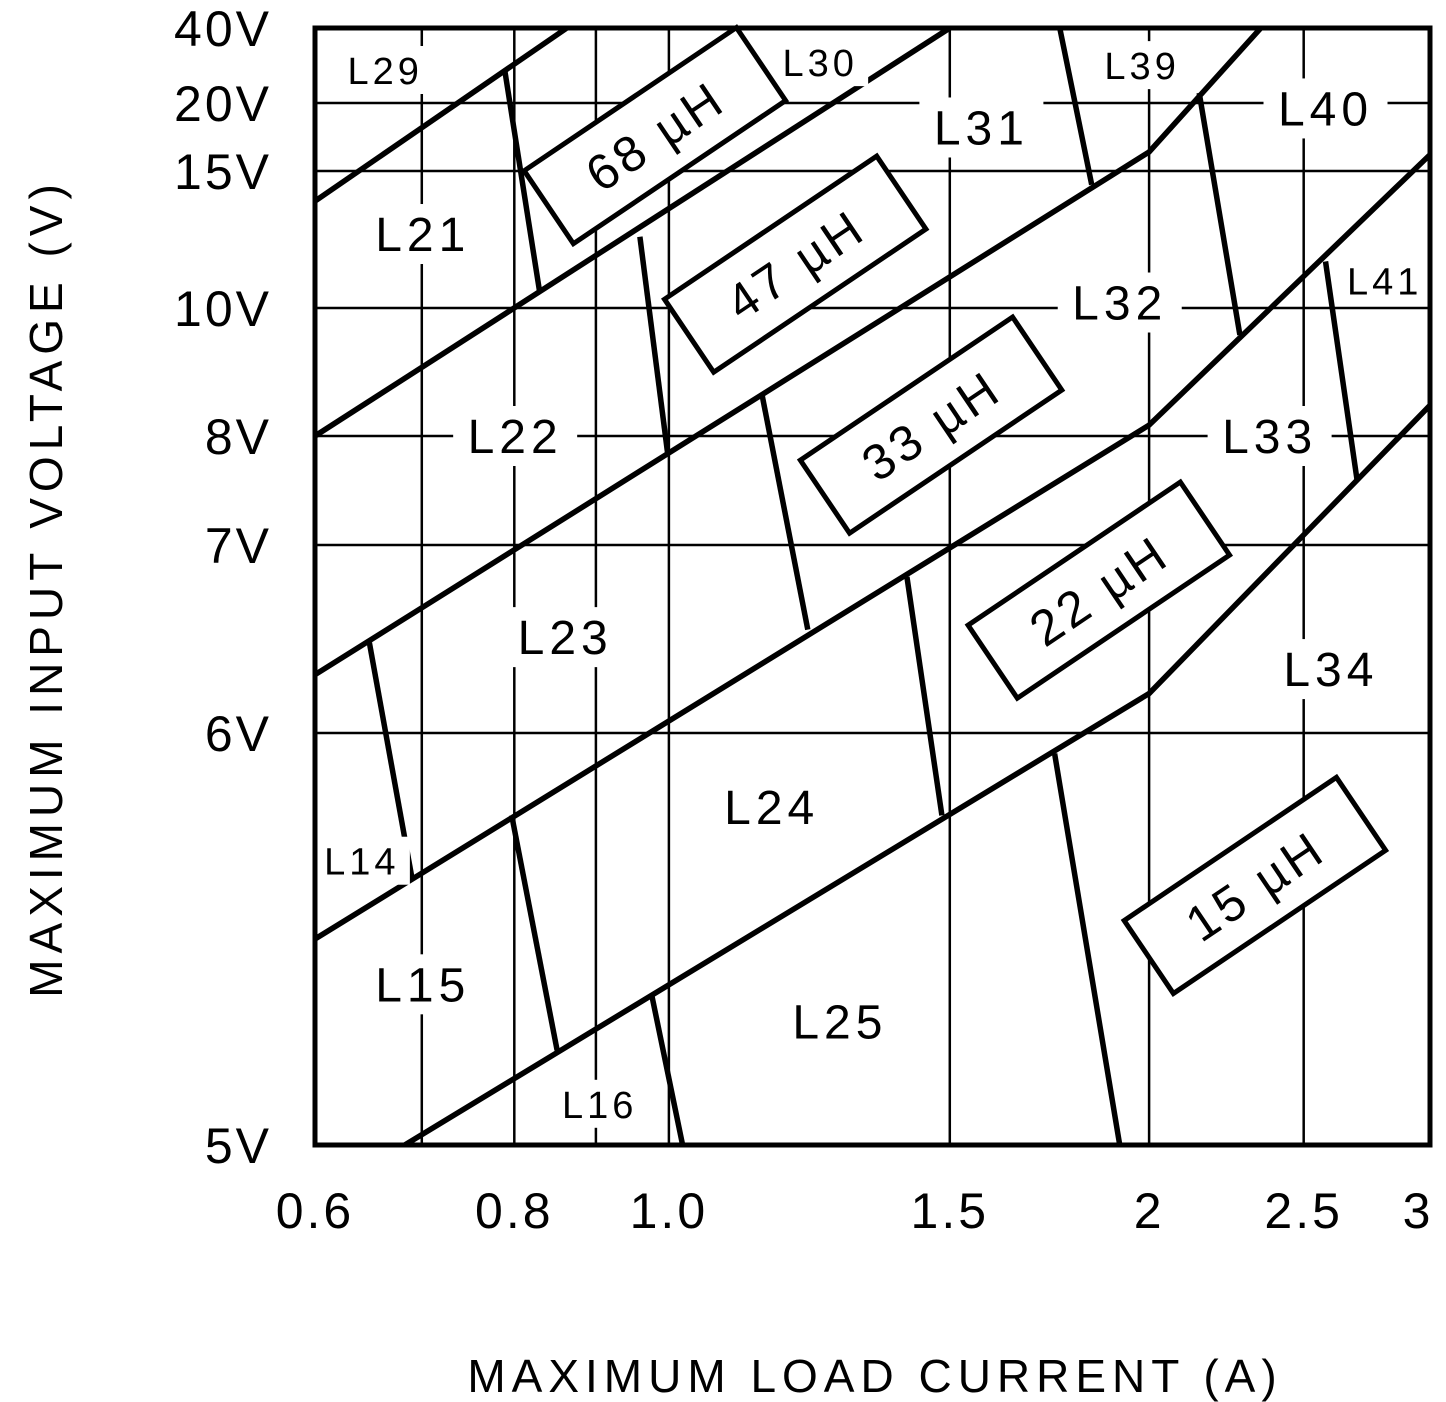 Image resolution: width=1446 pixels, height=1402 pixels. Describe the element at coordinates (874, 1376) in the screenshot. I see `x-axis-label: MAXIMUM LOAD CURRENT (A)` at that location.